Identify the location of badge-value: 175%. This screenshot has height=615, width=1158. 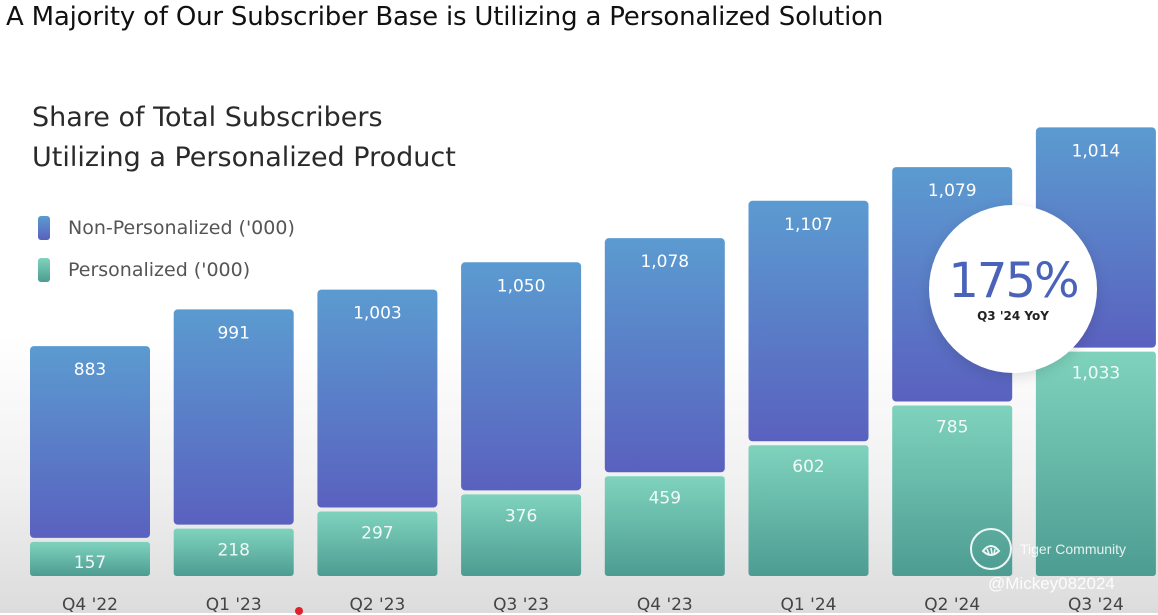
(1013, 281).